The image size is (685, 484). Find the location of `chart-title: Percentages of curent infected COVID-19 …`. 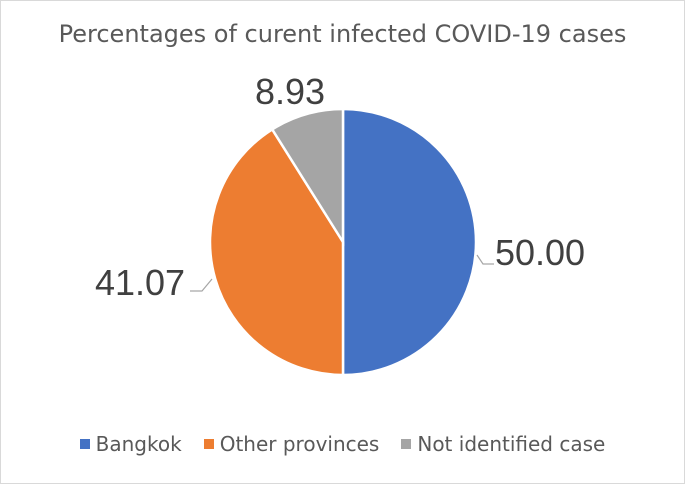

chart-title: Percentages of curent infected COVID-19 … is located at coordinates (342, 34).